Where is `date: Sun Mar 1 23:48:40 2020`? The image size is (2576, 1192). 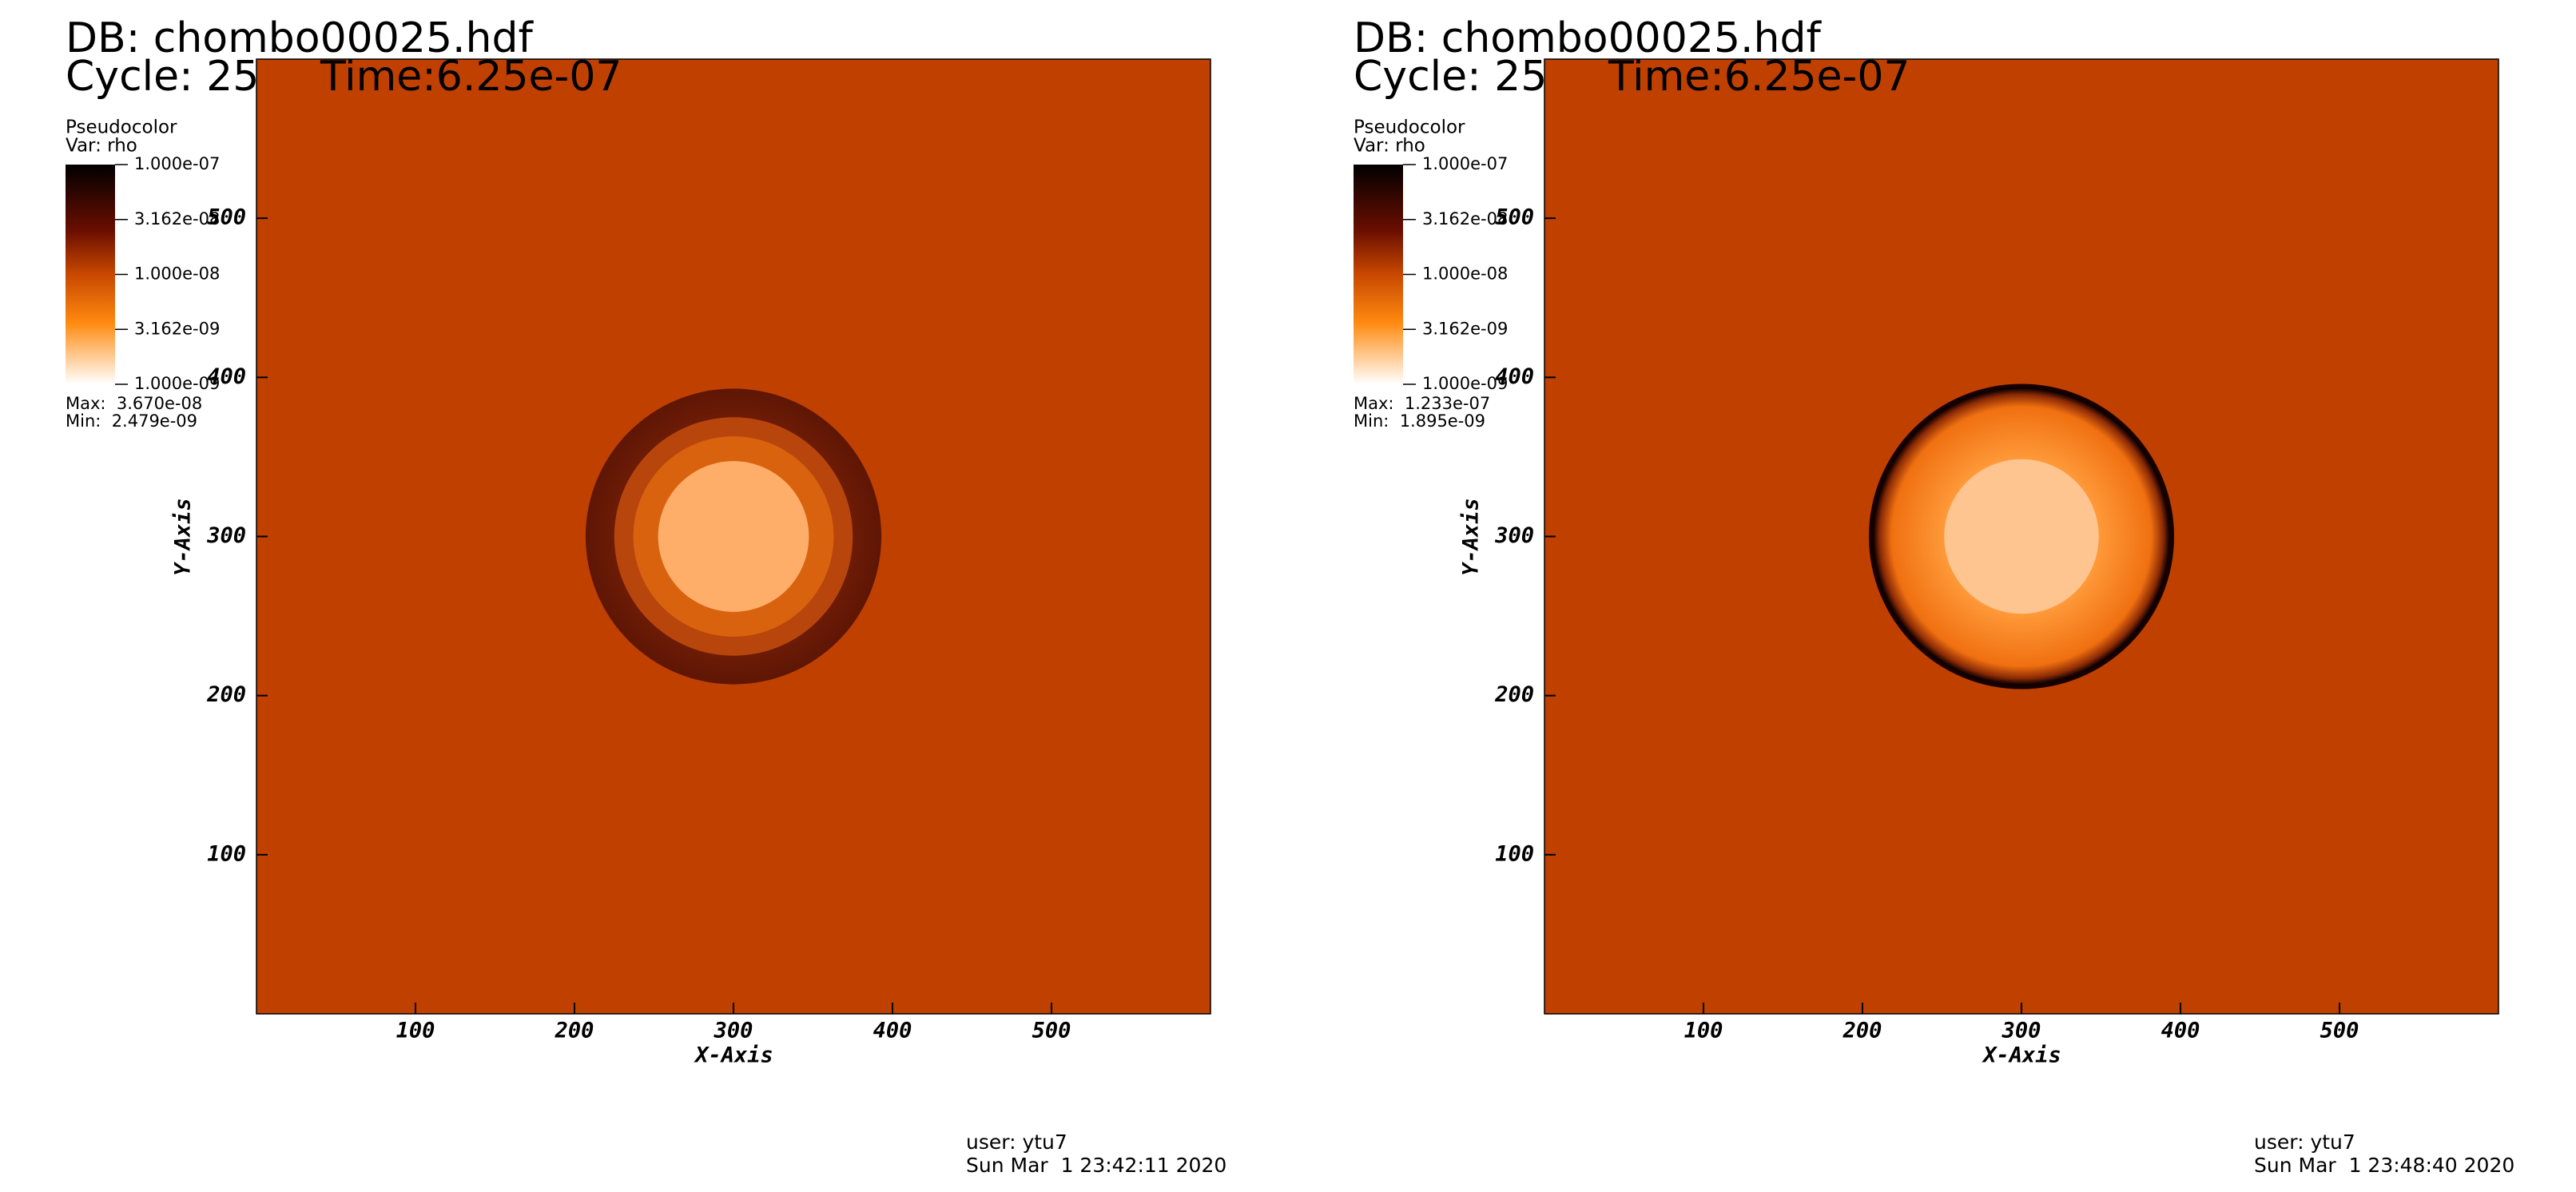
date: Sun Mar 1 23:48:40 2020 is located at coordinates (2384, 1165).